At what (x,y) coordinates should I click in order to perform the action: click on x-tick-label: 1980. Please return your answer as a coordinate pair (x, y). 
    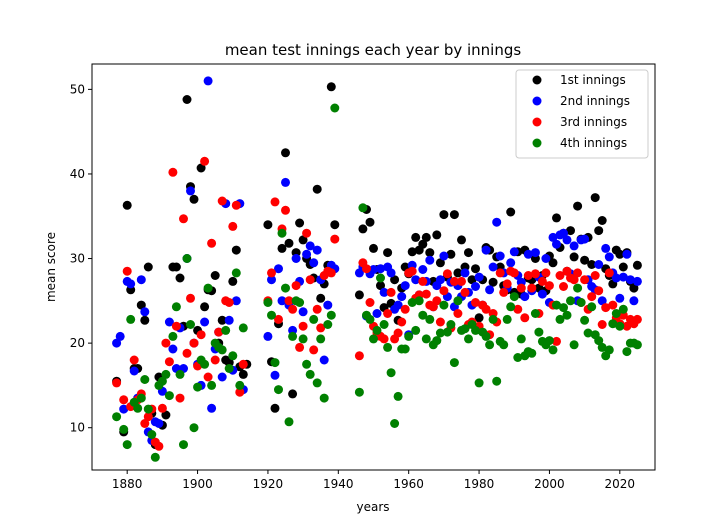
    Looking at the image, I should click on (479, 484).